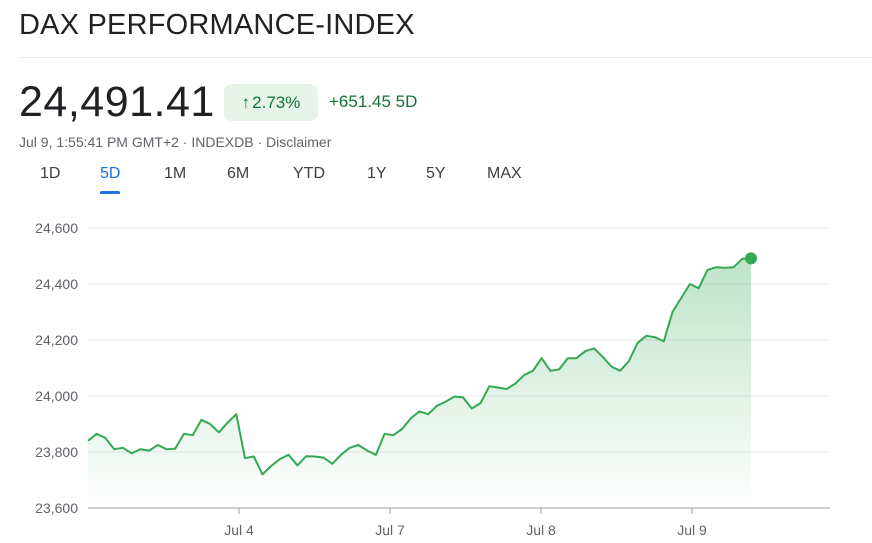  What do you see at coordinates (406, 101) in the screenshot?
I see `change-period: 5D` at bounding box center [406, 101].